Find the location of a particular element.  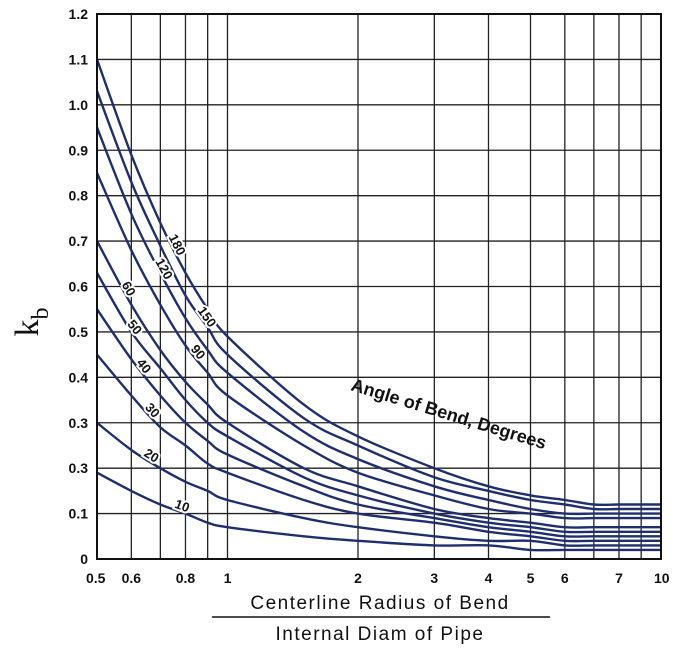

y-tick-label: 0.5 is located at coordinates (79, 332).